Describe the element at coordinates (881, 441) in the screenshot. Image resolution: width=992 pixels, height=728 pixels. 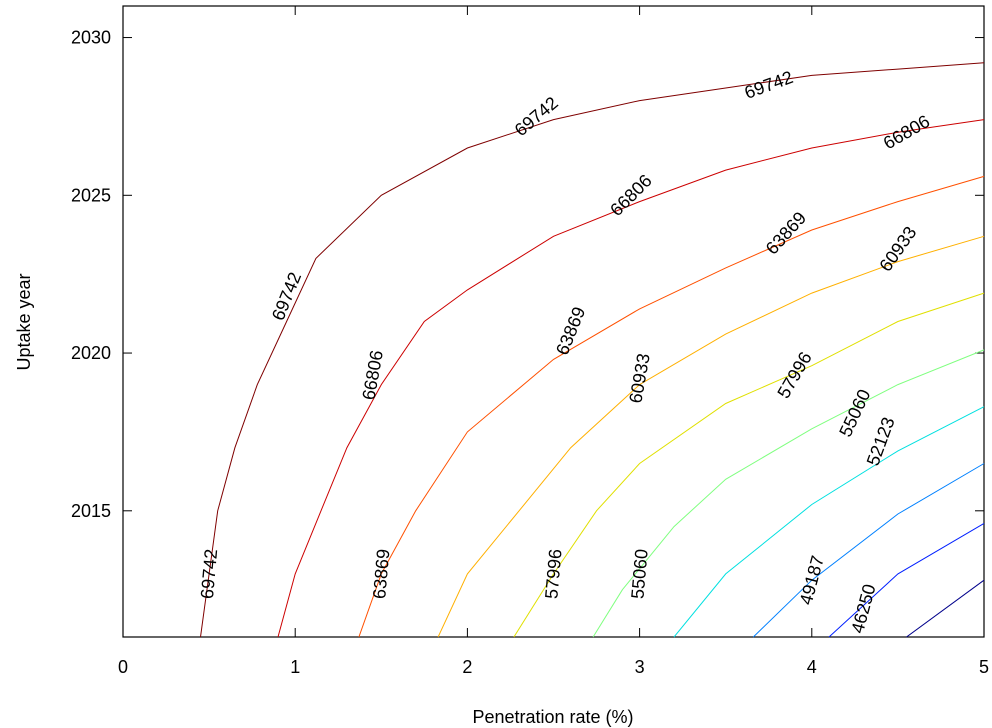
I see `contour-label-52123: 52123` at that location.